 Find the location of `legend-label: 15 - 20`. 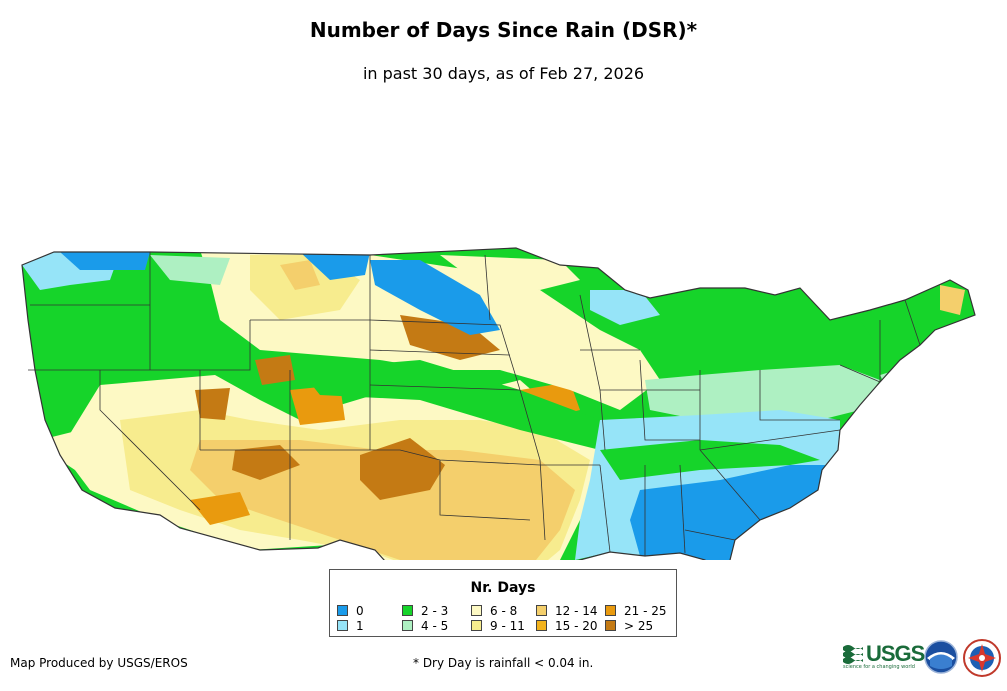

legend-label: 15 - 20 is located at coordinates (576, 626).